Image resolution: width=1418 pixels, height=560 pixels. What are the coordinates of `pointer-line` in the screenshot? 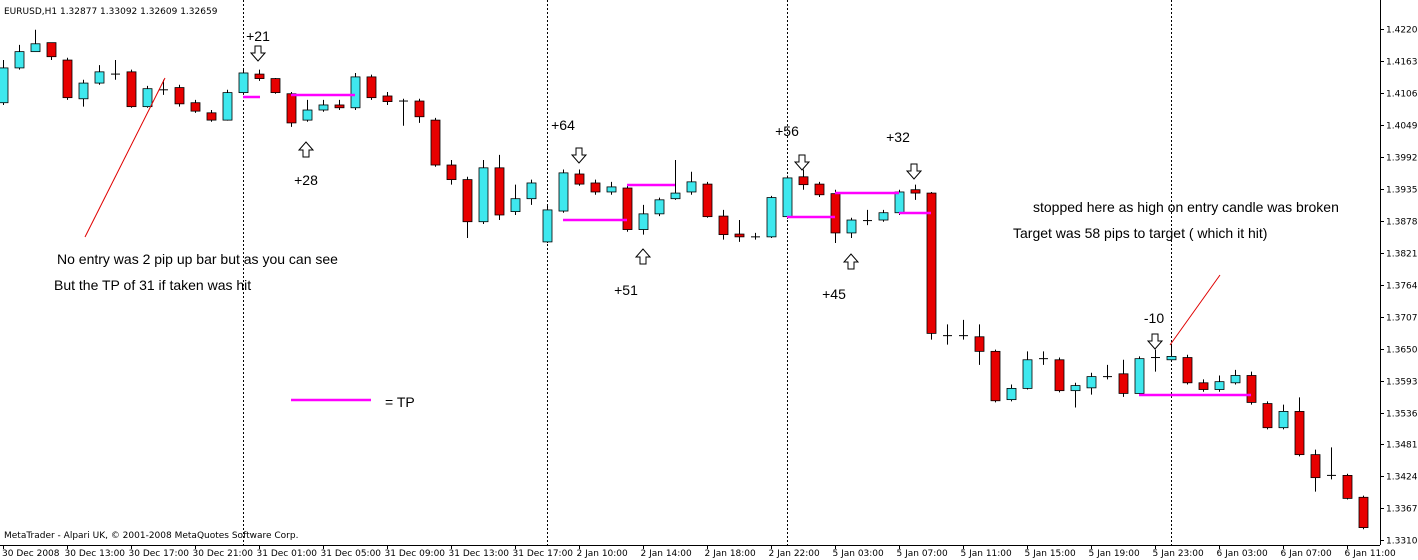 It's located at (125, 157).